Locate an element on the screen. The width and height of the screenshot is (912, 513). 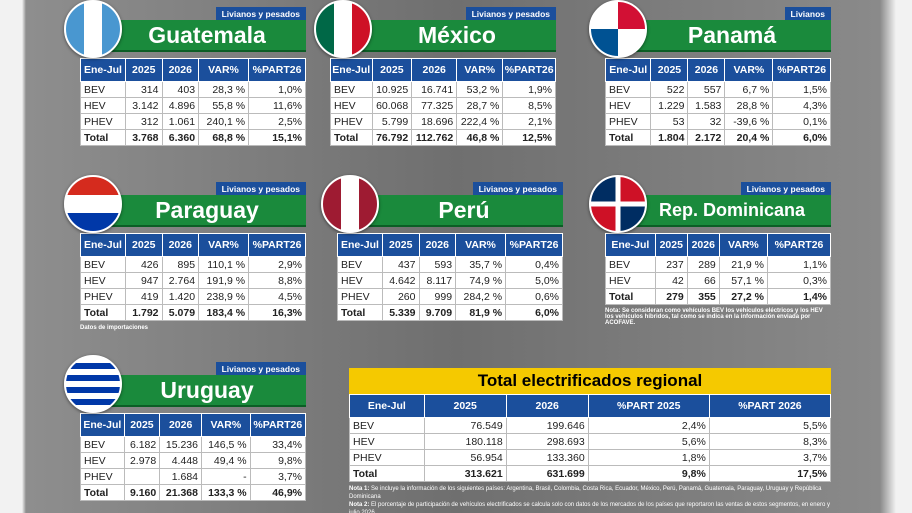
table-cell: 1,5% is located at coordinates (801, 89).